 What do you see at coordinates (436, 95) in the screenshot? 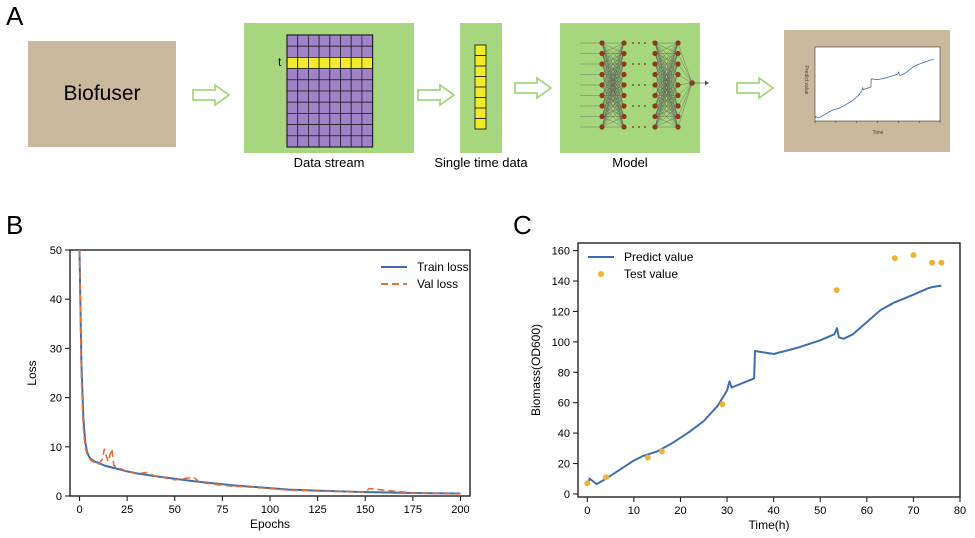
I see `flow-arrow-icon` at bounding box center [436, 95].